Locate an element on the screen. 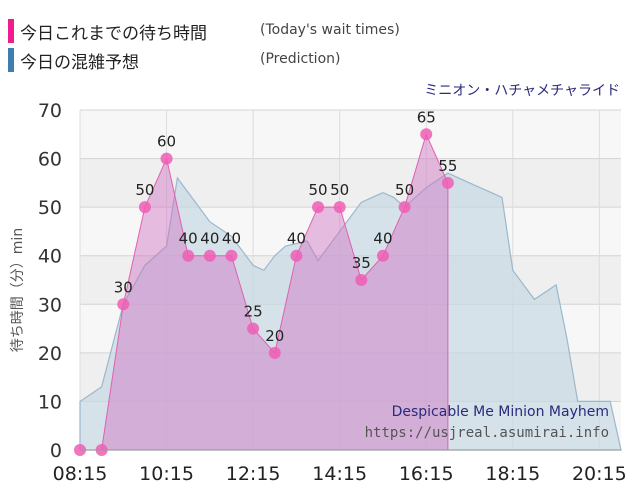 The width and height of the screenshot is (640, 500). y-tick-label: 50 is located at coordinates (50, 208).